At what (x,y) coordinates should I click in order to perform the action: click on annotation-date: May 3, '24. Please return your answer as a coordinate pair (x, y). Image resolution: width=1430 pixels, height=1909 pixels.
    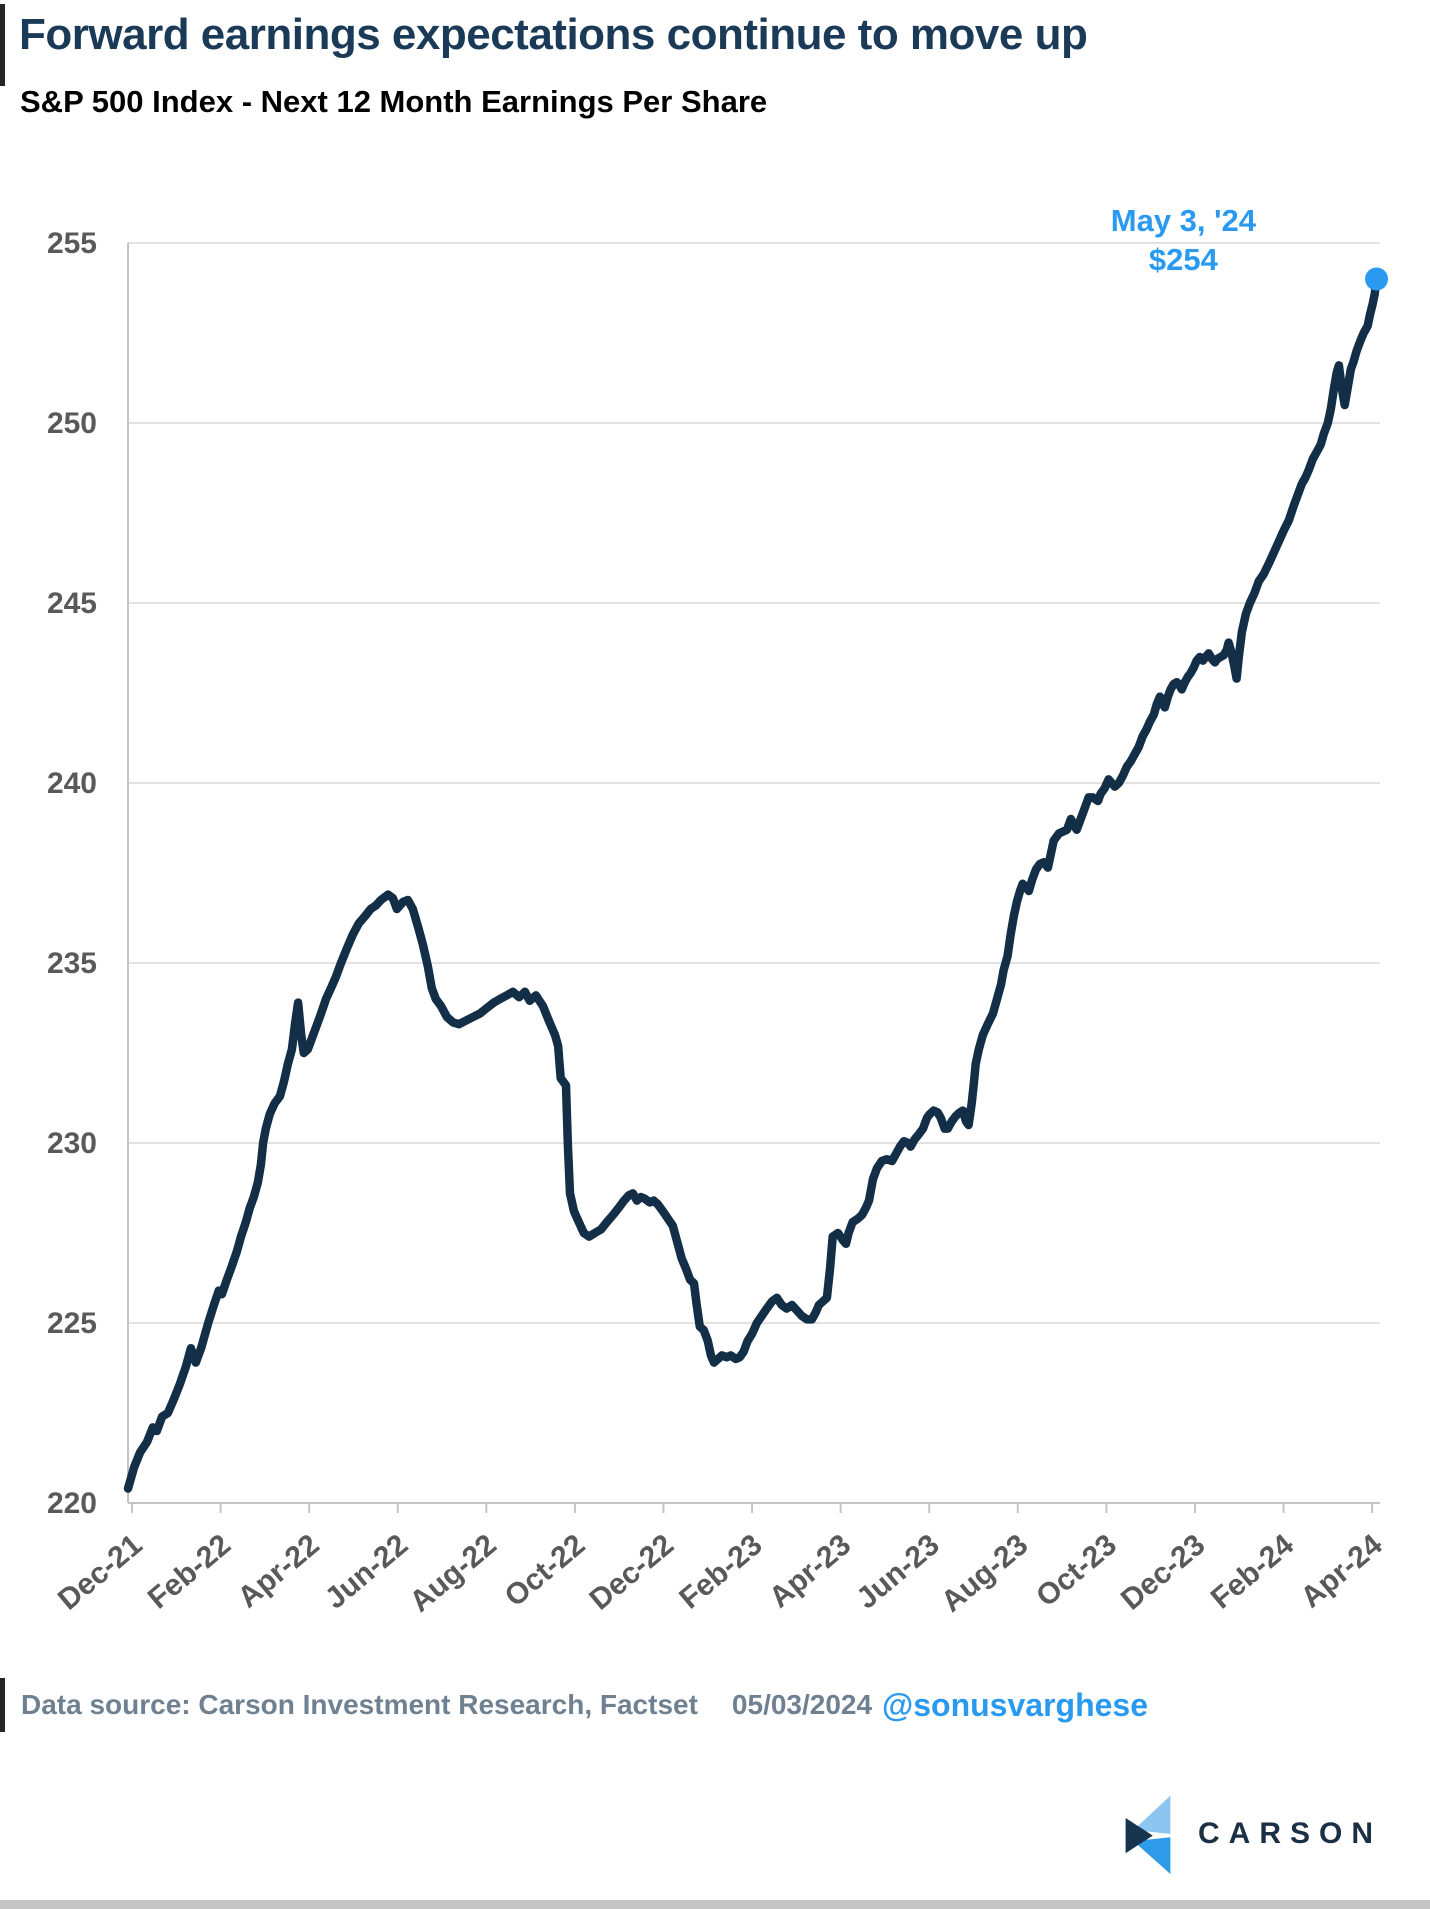
    Looking at the image, I should click on (1183, 220).